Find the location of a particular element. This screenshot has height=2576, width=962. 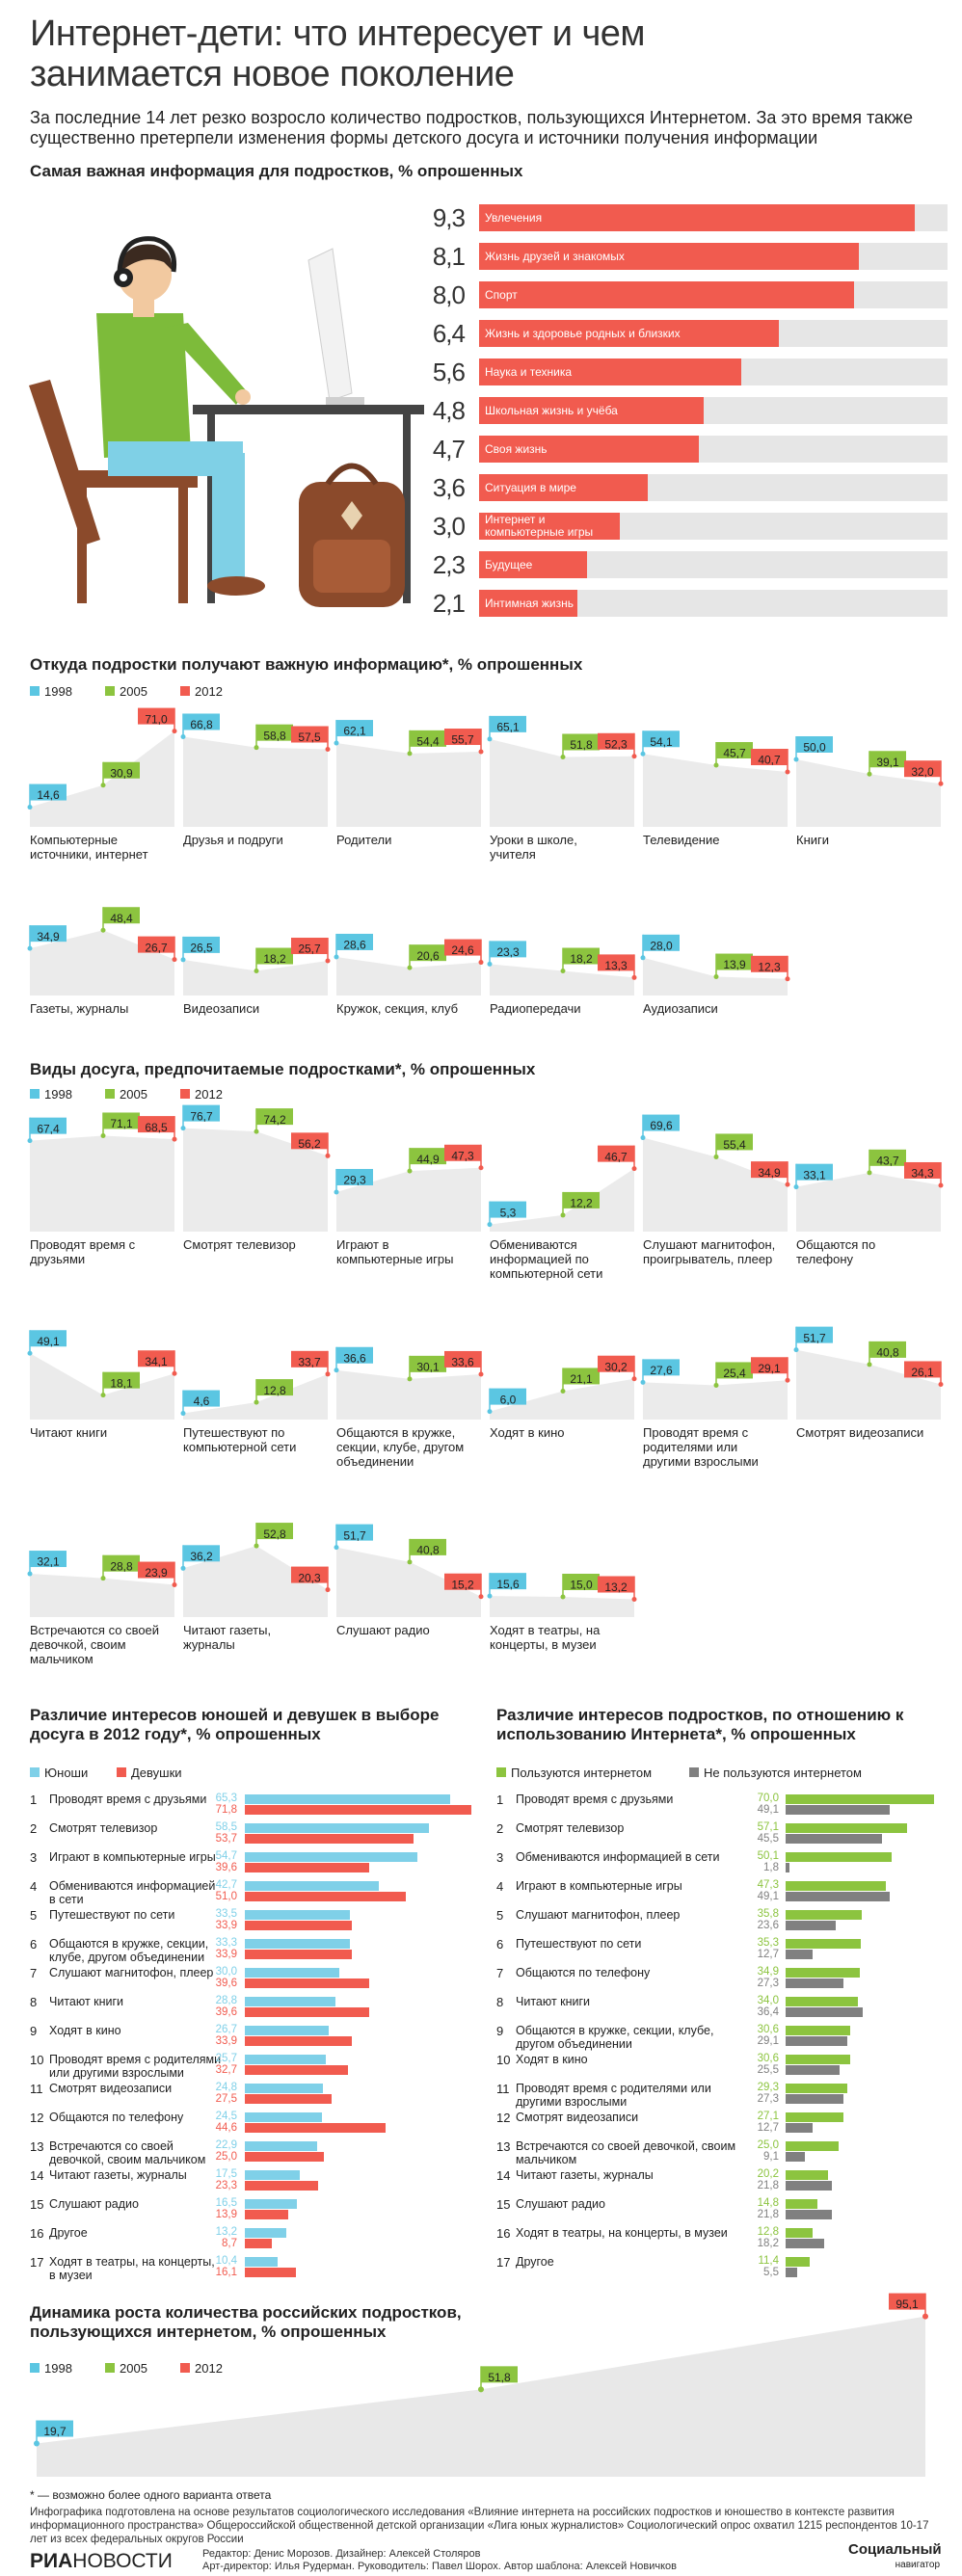

value-label: 71,1 is located at coordinates (121, 1123).